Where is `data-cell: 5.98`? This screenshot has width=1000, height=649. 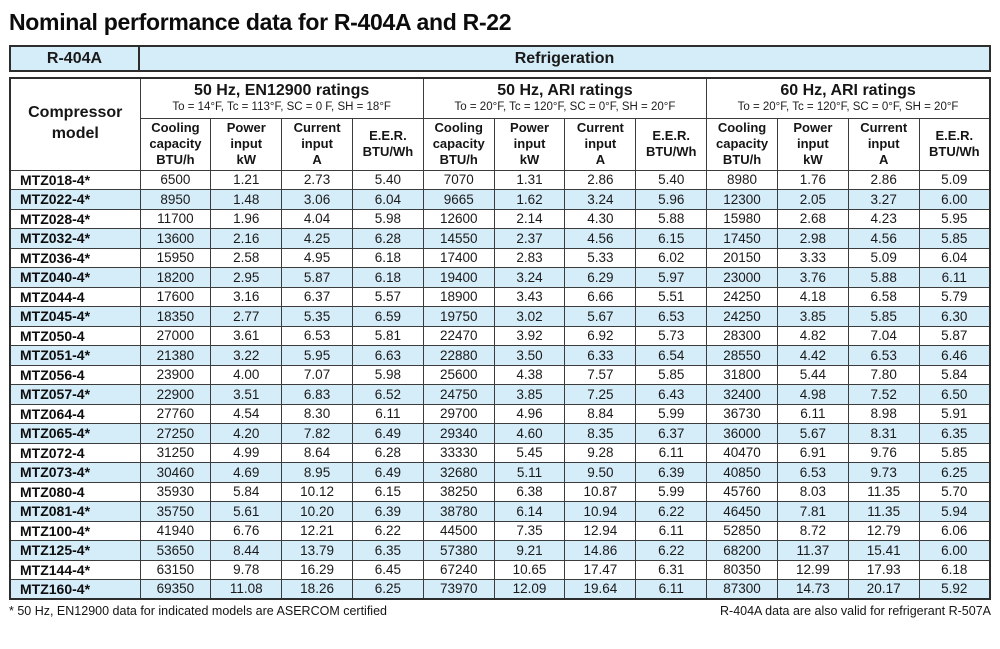 data-cell: 5.98 is located at coordinates (387, 374).